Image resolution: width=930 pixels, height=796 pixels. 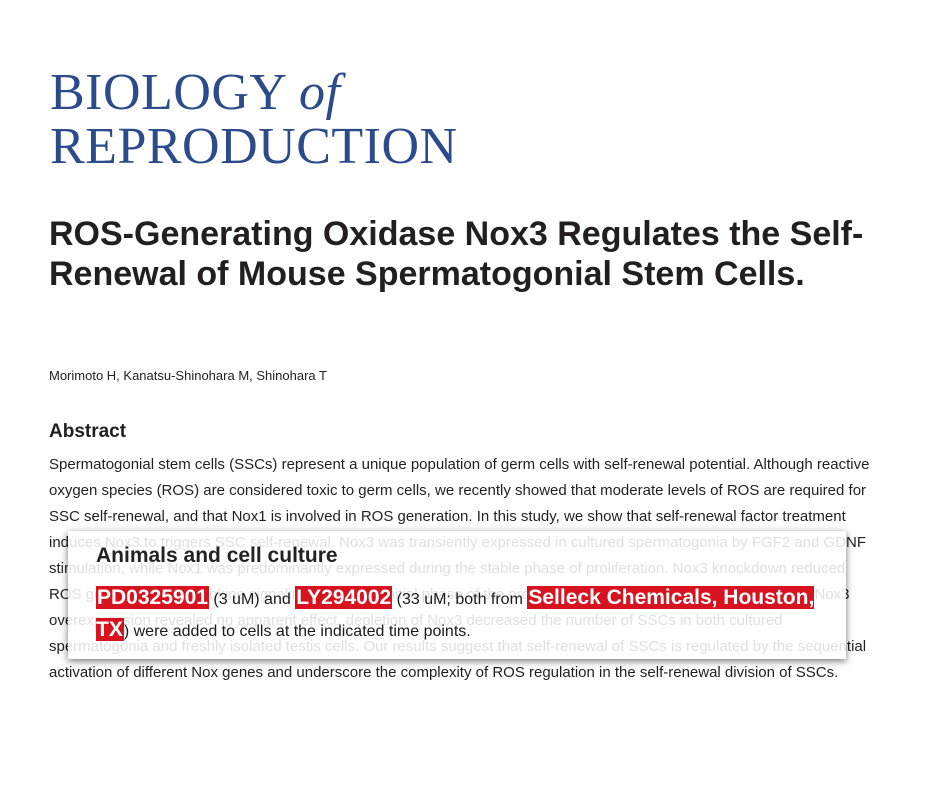 What do you see at coordinates (88, 431) in the screenshot?
I see `abstract-heading: Abstract` at bounding box center [88, 431].